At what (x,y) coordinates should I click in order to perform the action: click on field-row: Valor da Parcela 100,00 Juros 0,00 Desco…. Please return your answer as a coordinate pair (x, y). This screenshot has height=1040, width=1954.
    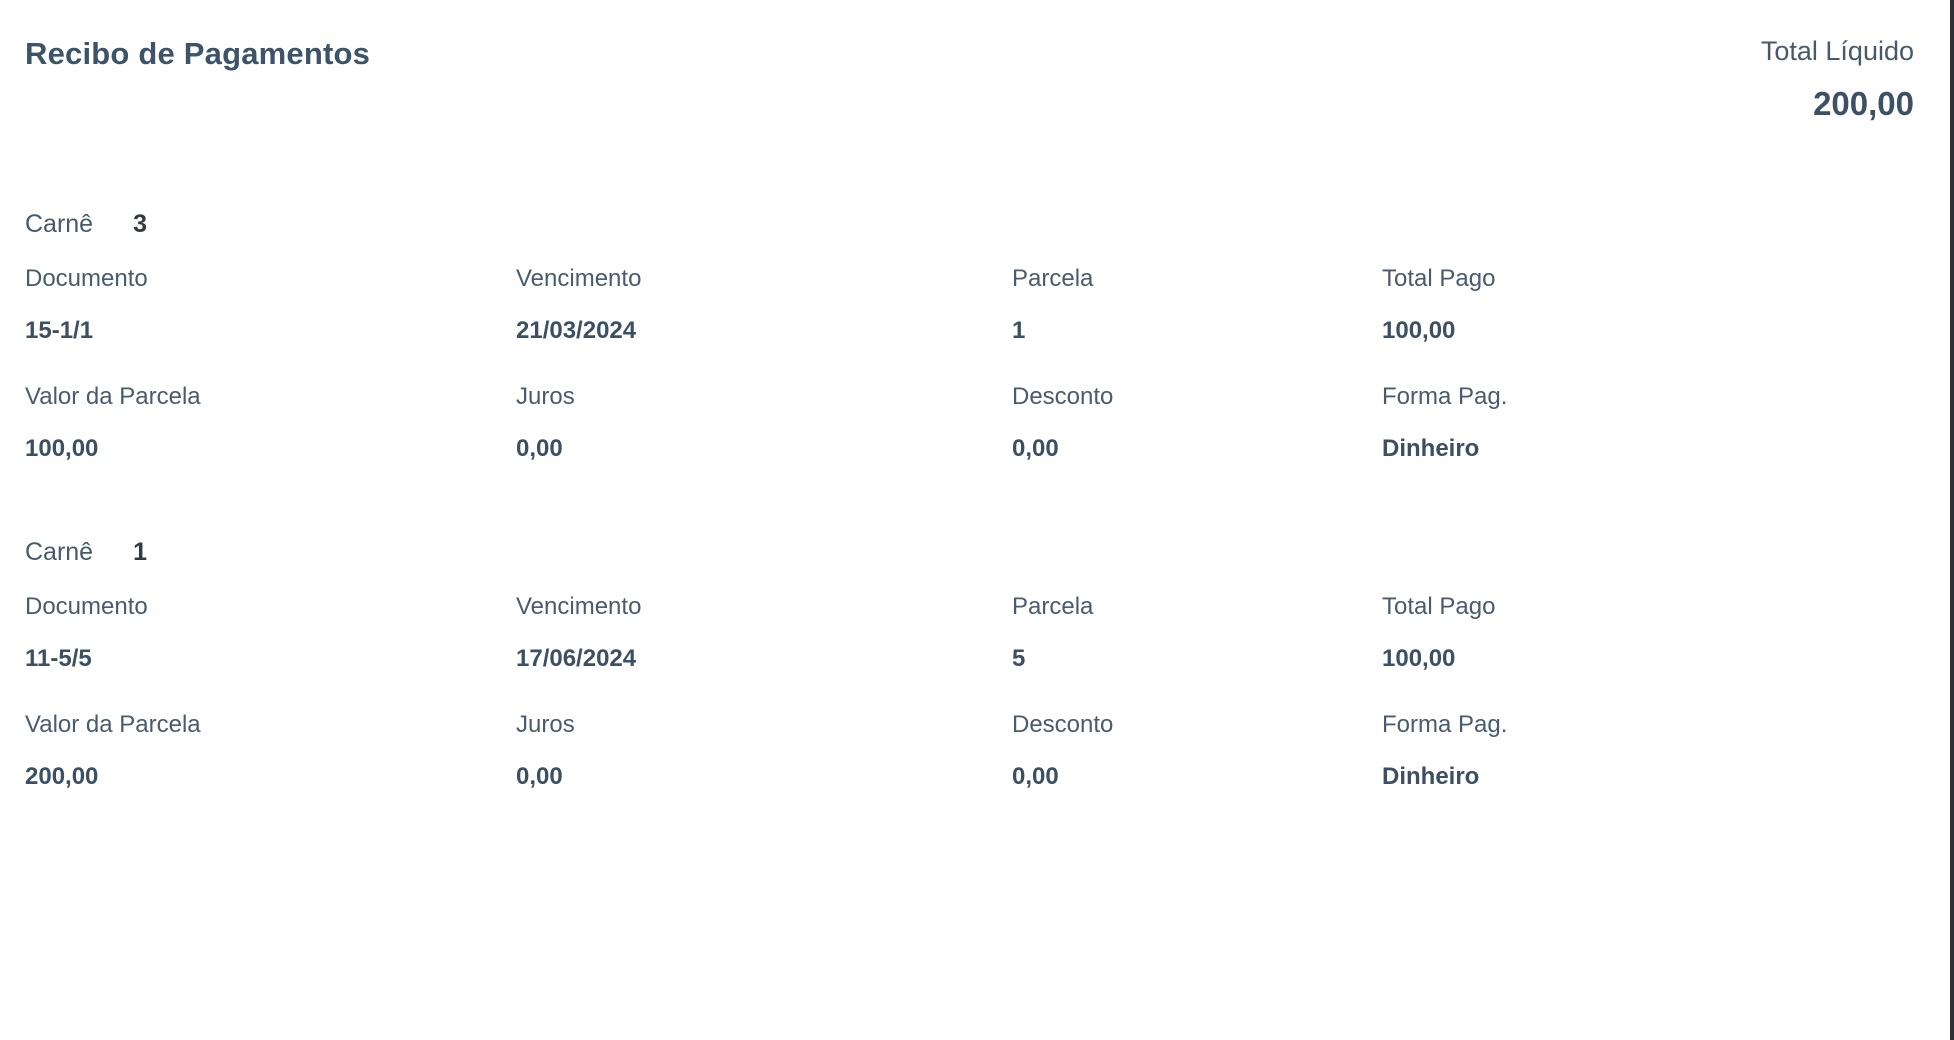
    Looking at the image, I should click on (969, 423).